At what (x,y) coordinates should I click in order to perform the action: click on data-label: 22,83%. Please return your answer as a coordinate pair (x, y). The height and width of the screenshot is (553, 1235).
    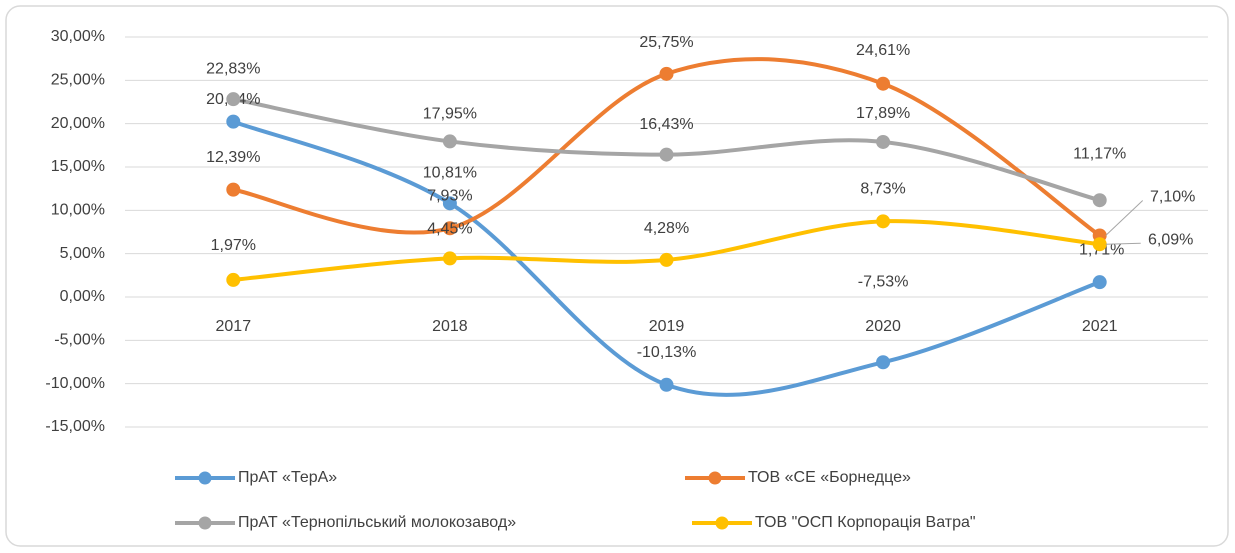
    Looking at the image, I should click on (233, 68).